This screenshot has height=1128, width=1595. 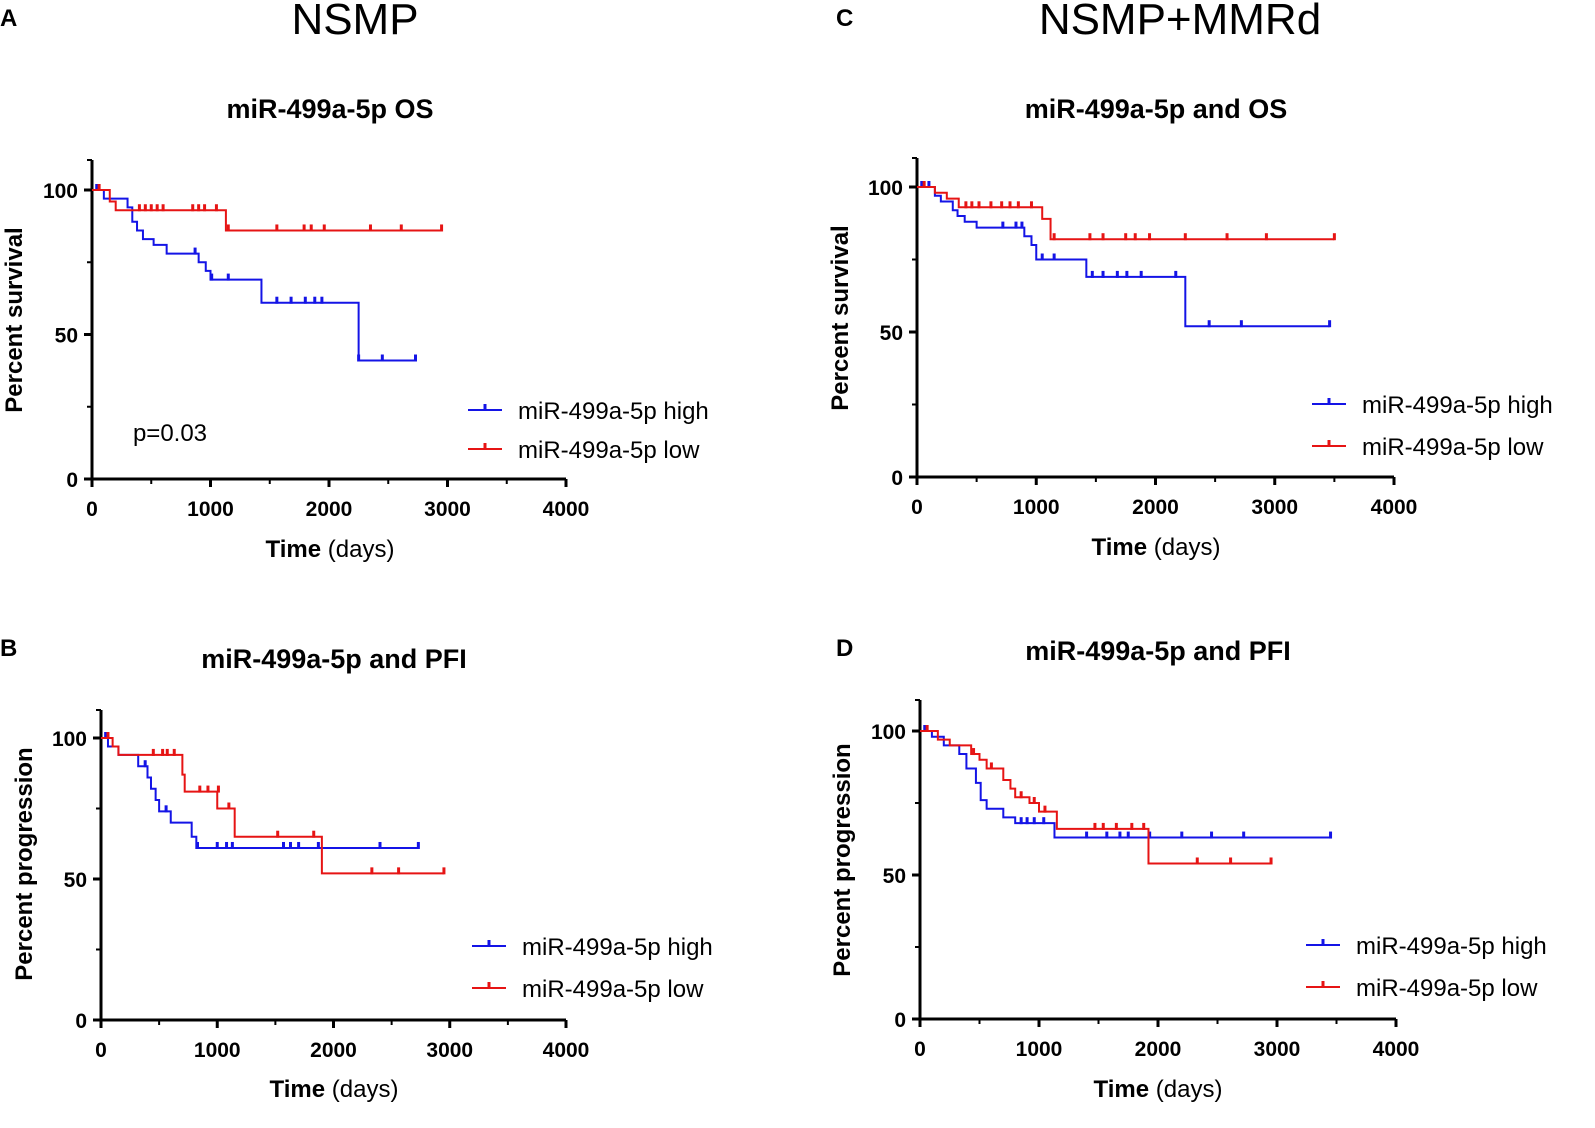 I want to click on panel-letter: B, so click(x=8, y=648).